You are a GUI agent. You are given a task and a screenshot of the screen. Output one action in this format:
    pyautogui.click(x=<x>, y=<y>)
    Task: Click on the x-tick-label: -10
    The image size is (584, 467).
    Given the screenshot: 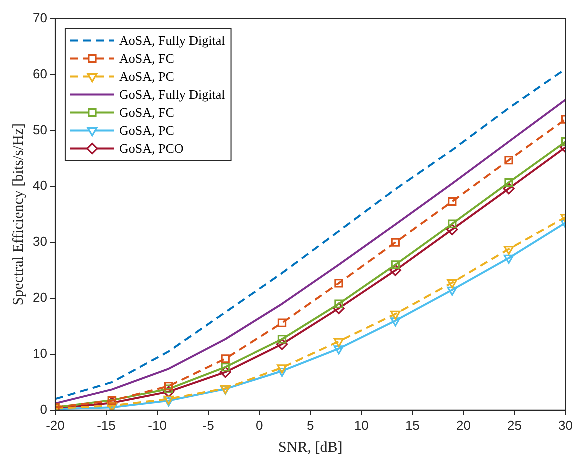 What is the action you would take?
    pyautogui.click(x=157, y=425)
    